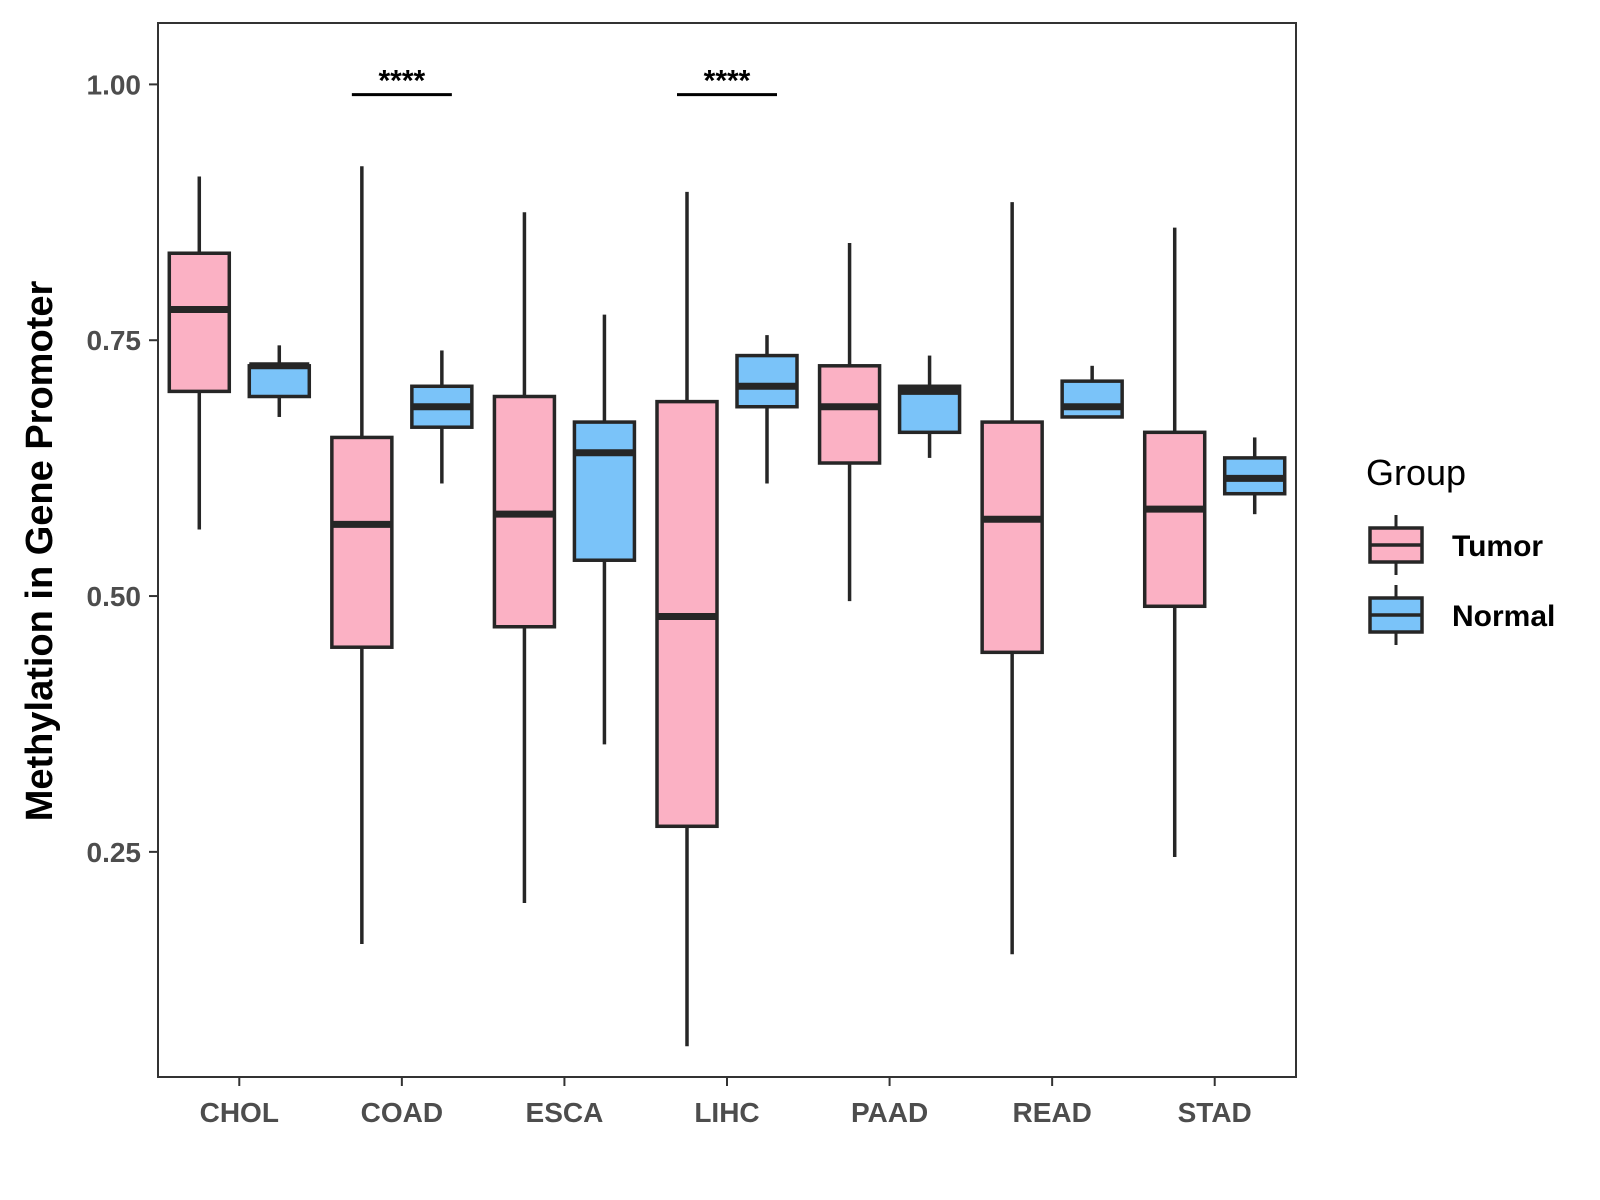 This screenshot has height=1200, width=1600. What do you see at coordinates (1092, 399) in the screenshot?
I see `box-body-read-normal` at bounding box center [1092, 399].